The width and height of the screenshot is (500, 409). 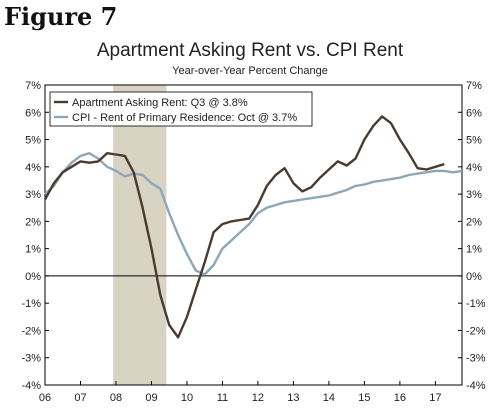 What do you see at coordinates (33, 277) in the screenshot?
I see `y-tick-label-left: 0%` at bounding box center [33, 277].